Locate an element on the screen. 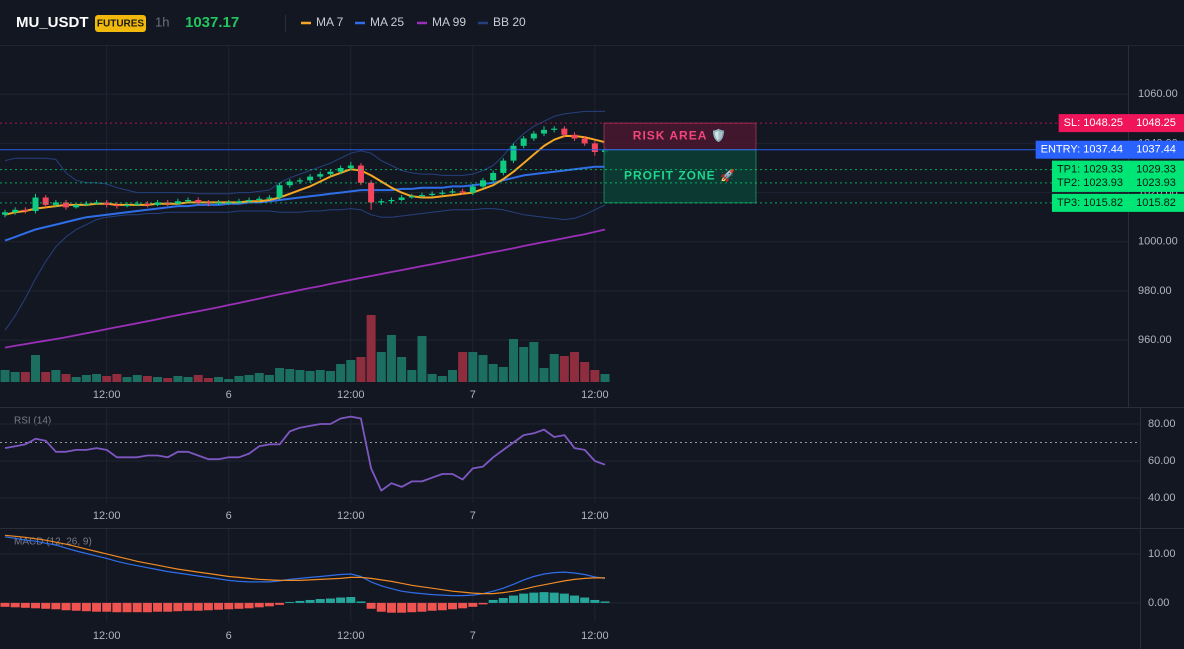  y-tick-label: 80.00 is located at coordinates (1162, 424).